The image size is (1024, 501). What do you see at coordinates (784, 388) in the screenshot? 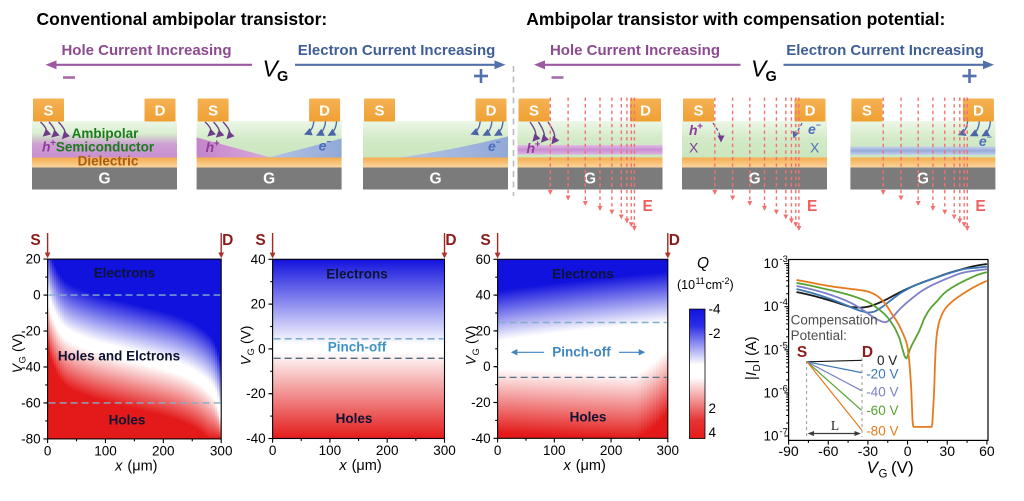
I see `svg-text: -6` at bounding box center [784, 388].